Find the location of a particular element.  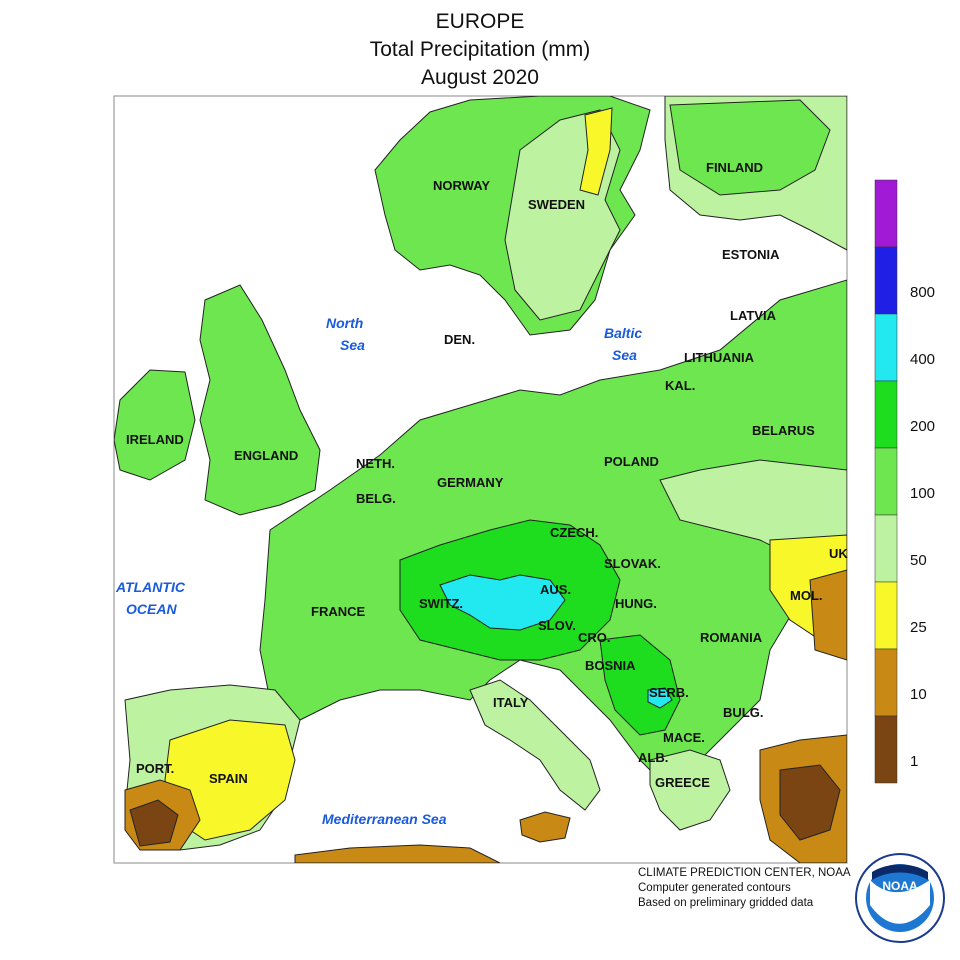

legend-label: 200 is located at coordinates (922, 426).